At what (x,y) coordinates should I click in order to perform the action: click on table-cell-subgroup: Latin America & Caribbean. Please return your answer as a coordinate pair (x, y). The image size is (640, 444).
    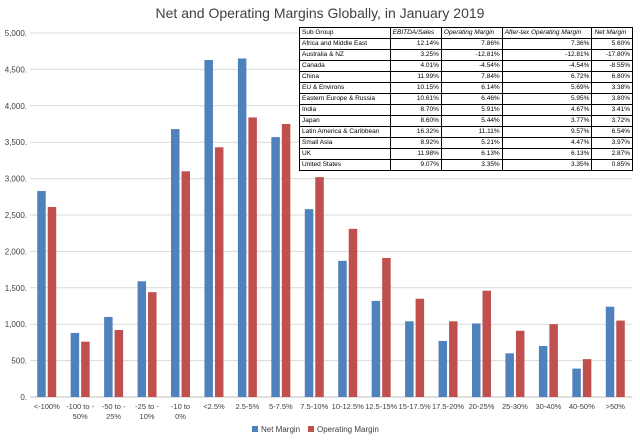
    Looking at the image, I should click on (345, 132).